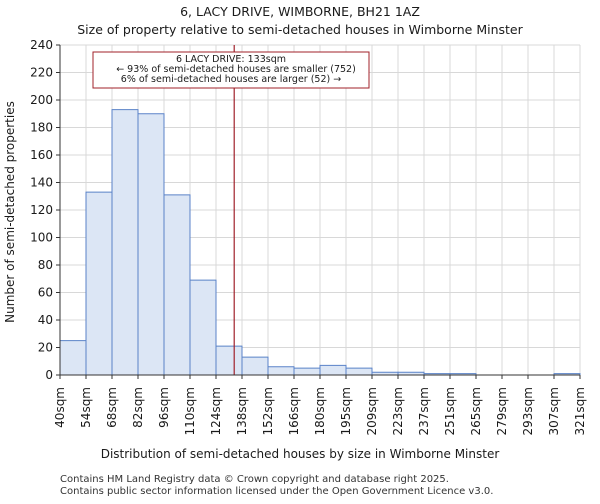  Describe the element at coordinates (372, 411) in the screenshot. I see `x-tick-label-209sqm: 209sqm` at that location.